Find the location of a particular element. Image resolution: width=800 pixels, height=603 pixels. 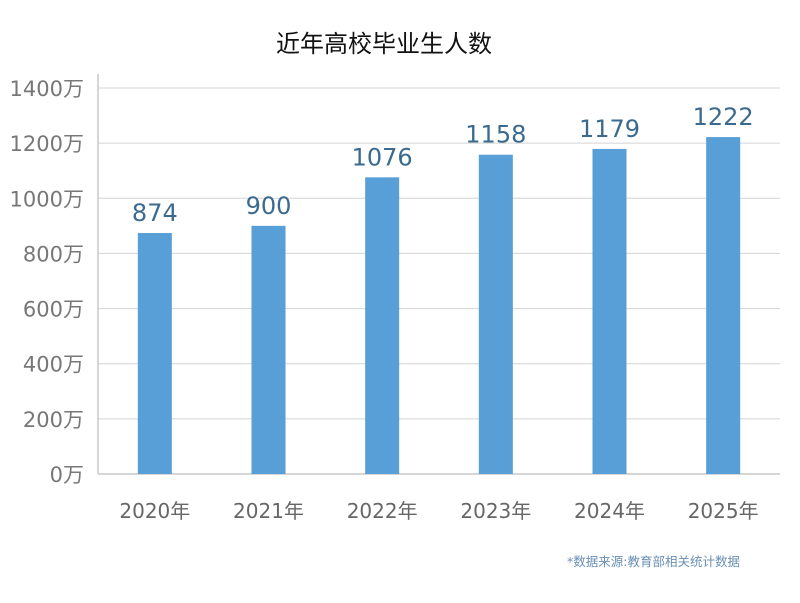

x-axis-ticks: 2020年 2021年 2022年 2023年 2024年 2025年 is located at coordinates (438, 511).